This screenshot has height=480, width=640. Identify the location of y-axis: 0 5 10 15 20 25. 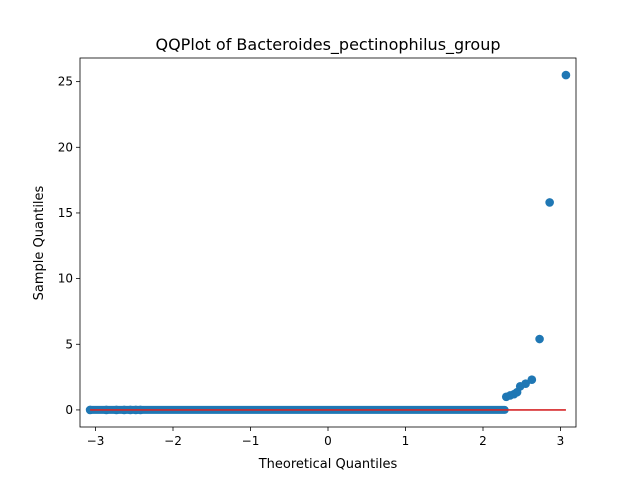
(69, 246).